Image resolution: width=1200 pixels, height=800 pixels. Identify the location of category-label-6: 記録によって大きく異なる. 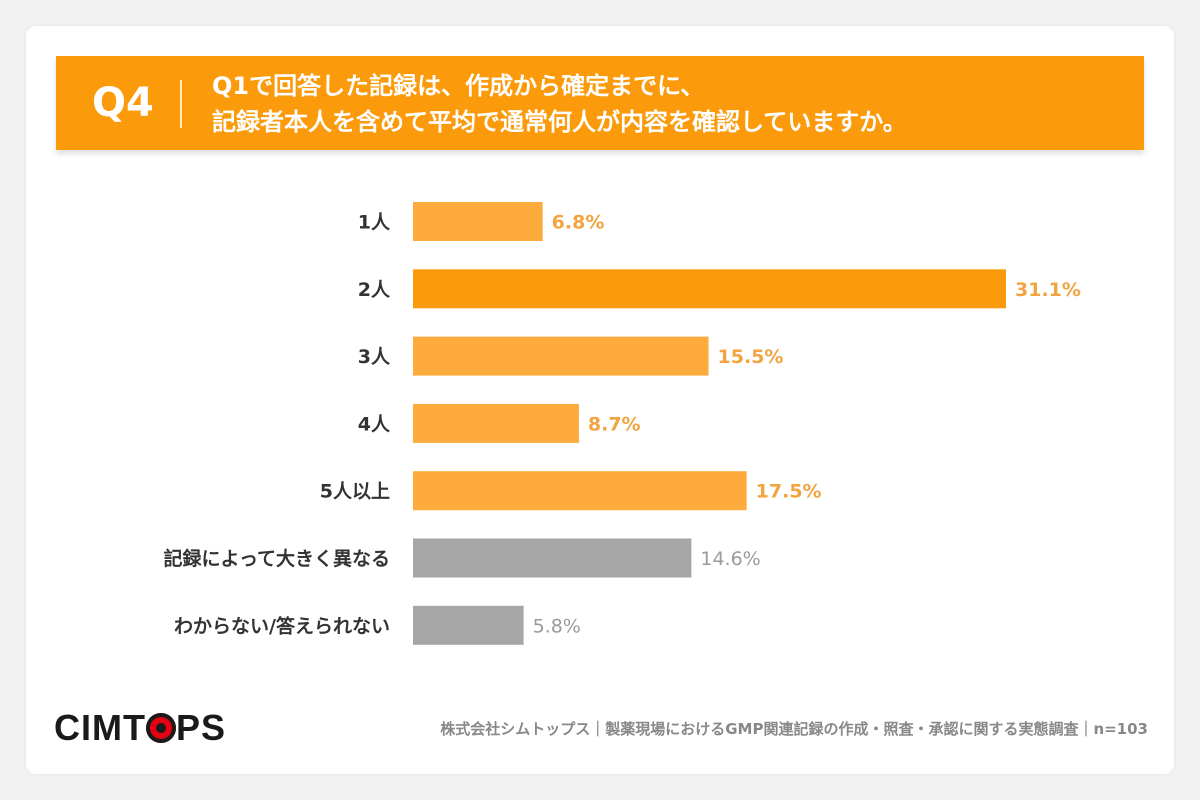
(277, 558).